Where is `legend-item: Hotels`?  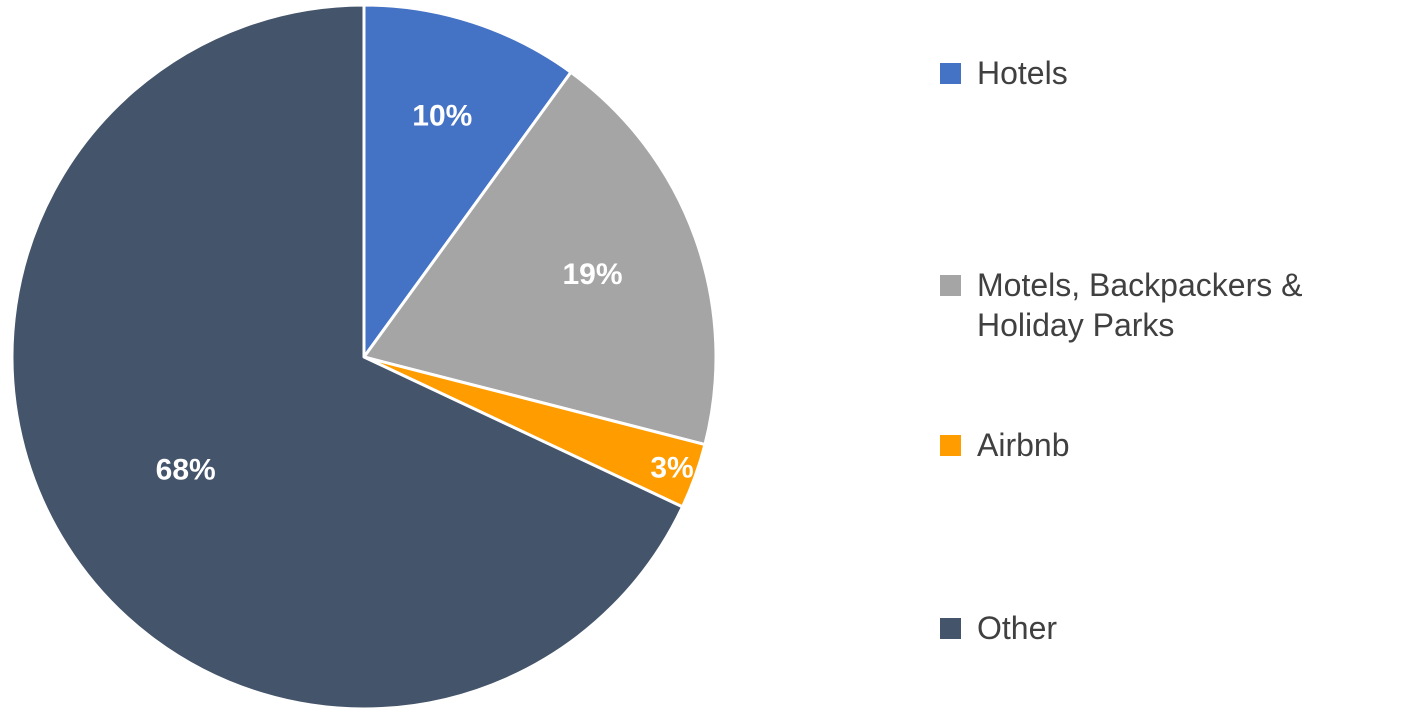
legend-item: Hotels is located at coordinates (1004, 73).